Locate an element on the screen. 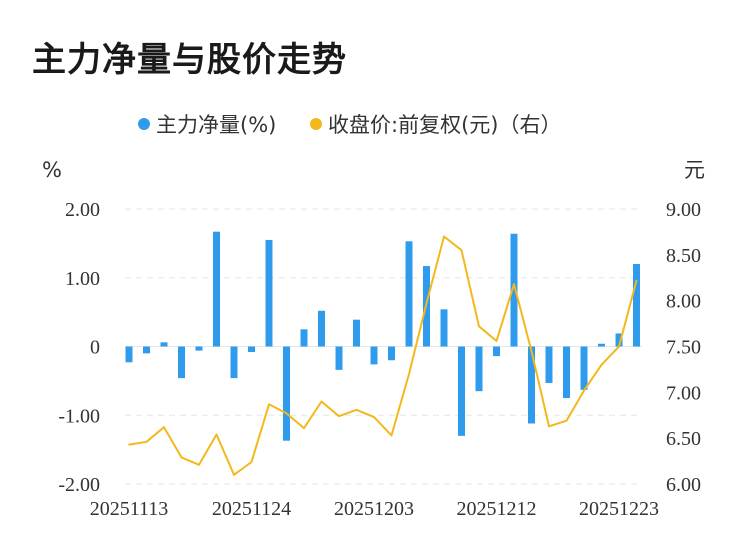 This screenshot has width=750, height=558. legend-marker-line is located at coordinates (316, 124).